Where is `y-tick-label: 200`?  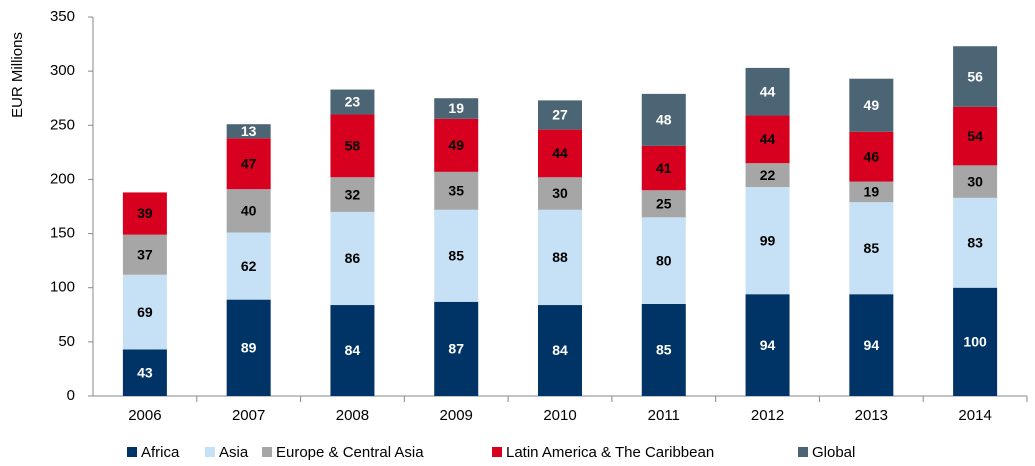 y-tick-label: 200 is located at coordinates (62, 178).